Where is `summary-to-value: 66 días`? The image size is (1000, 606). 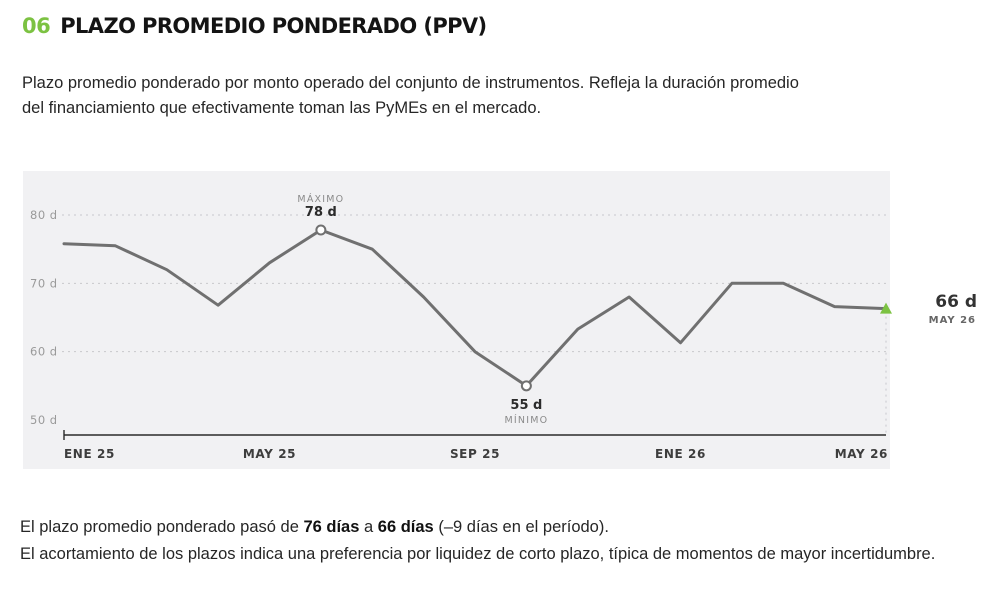
summary-to-value: 66 días is located at coordinates (405, 527).